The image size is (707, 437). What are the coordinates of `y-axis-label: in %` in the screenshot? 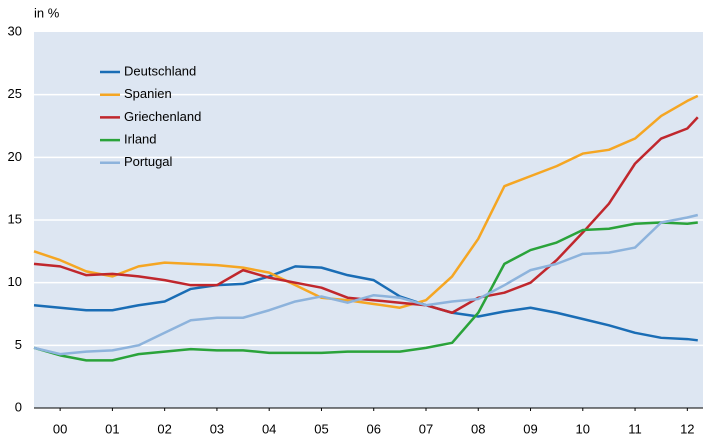 It's located at (47, 12).